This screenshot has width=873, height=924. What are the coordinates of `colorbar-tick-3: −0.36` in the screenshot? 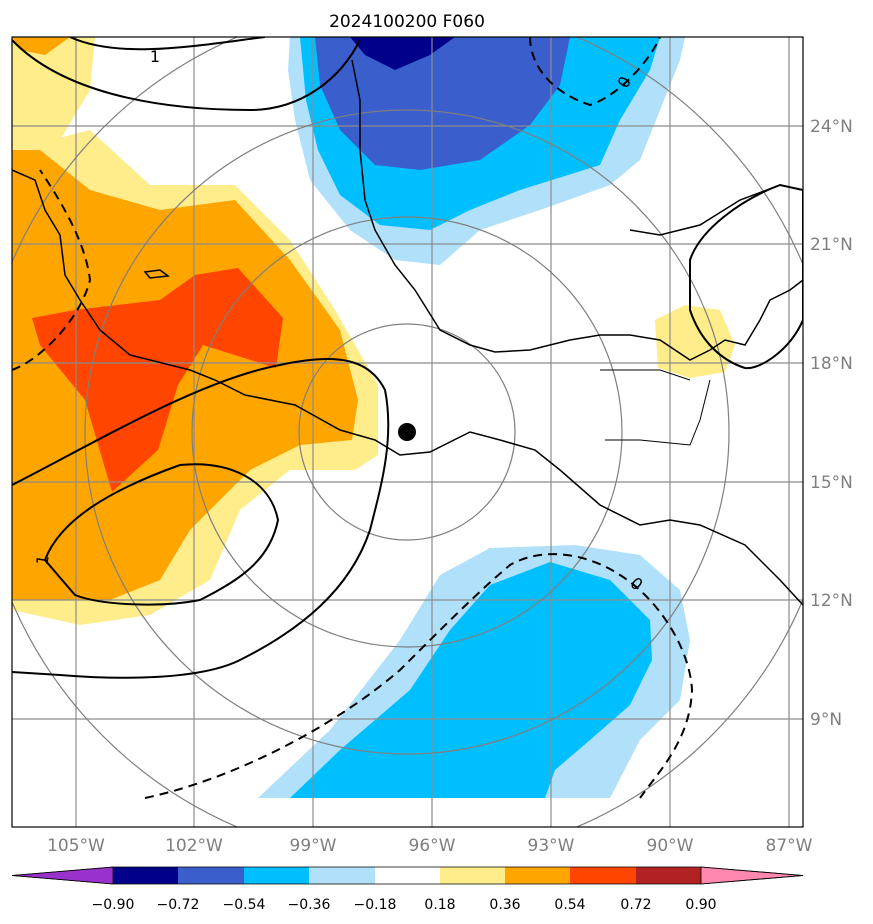 It's located at (309, 905).